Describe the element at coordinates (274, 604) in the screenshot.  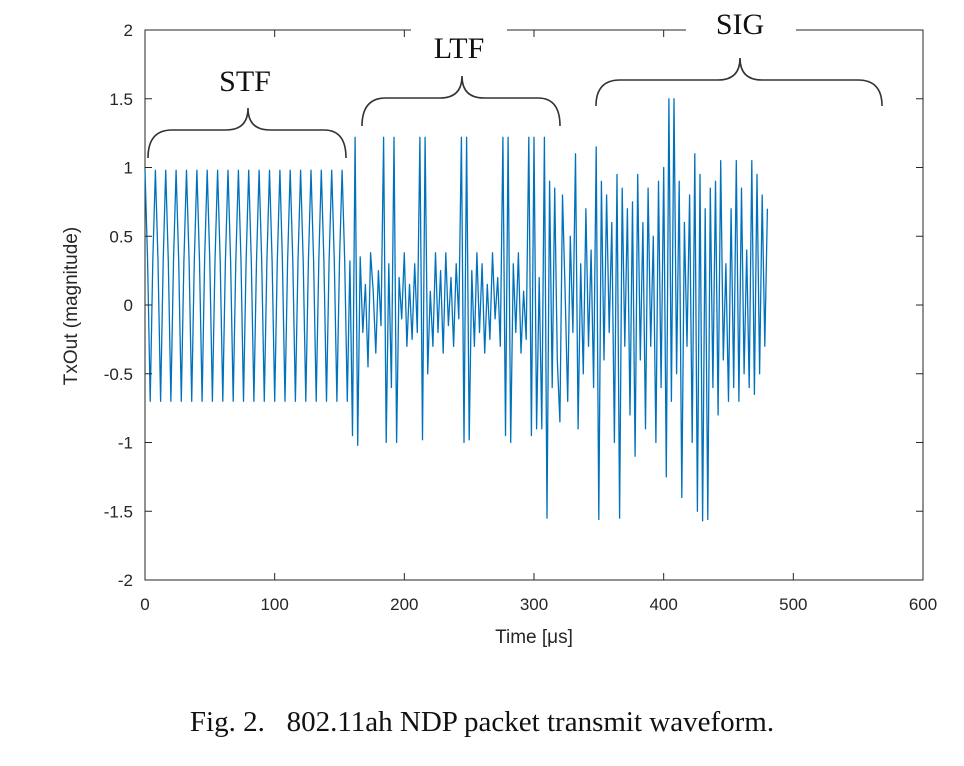
I see `x-tick-label: 100` at that location.